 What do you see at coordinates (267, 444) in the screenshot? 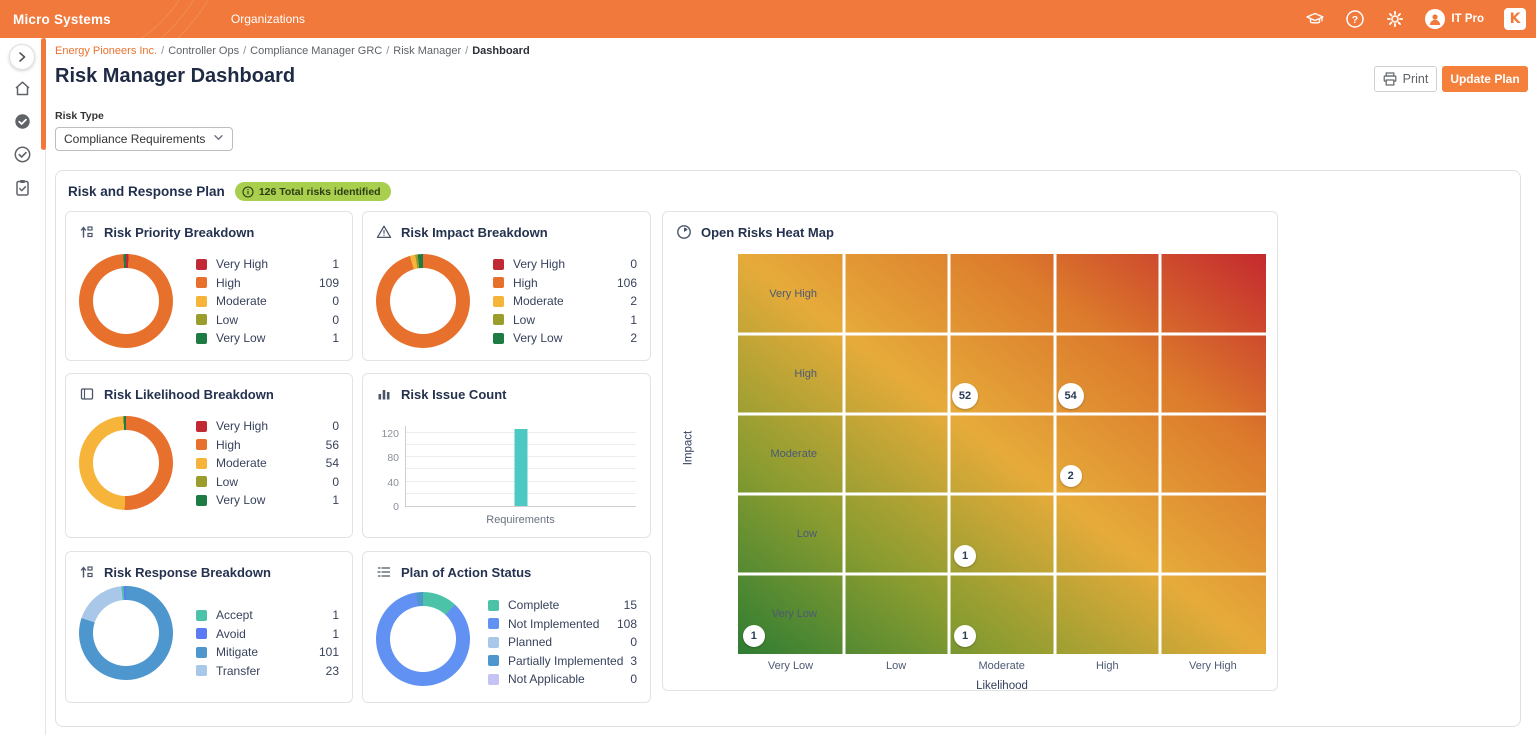
I see `legend-row: High 56` at bounding box center [267, 444].